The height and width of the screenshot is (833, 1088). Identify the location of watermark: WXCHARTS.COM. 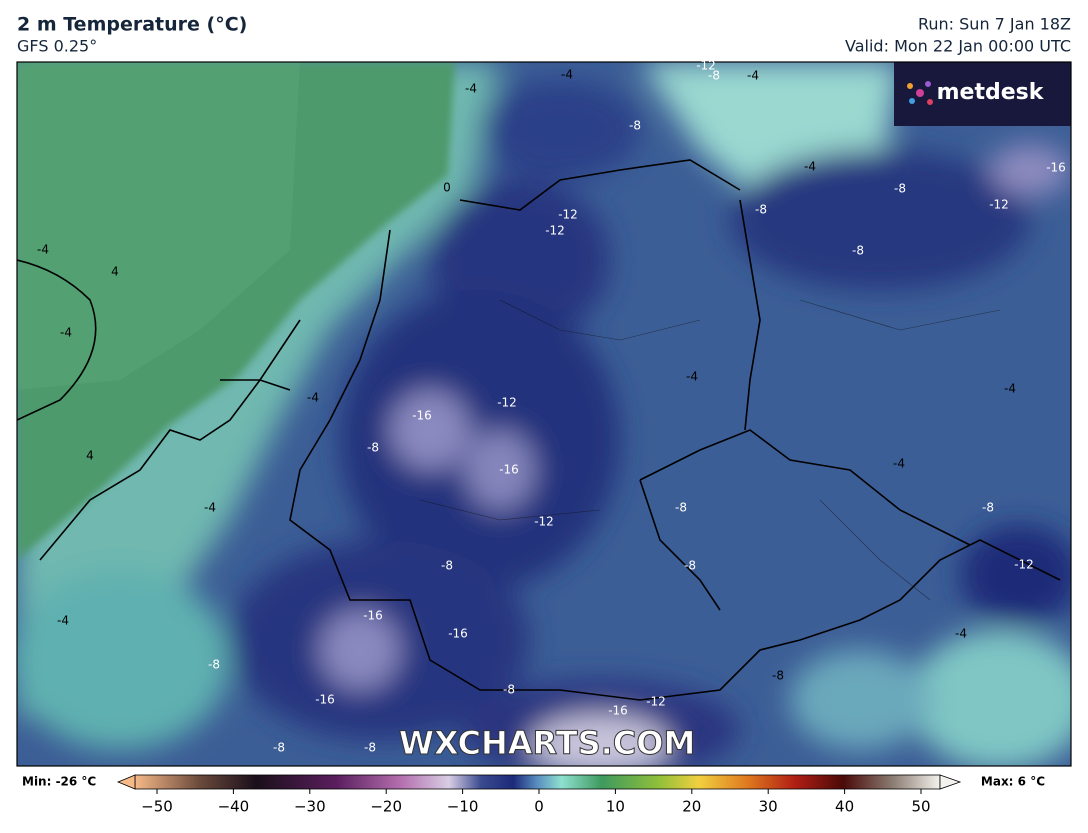
(547, 743).